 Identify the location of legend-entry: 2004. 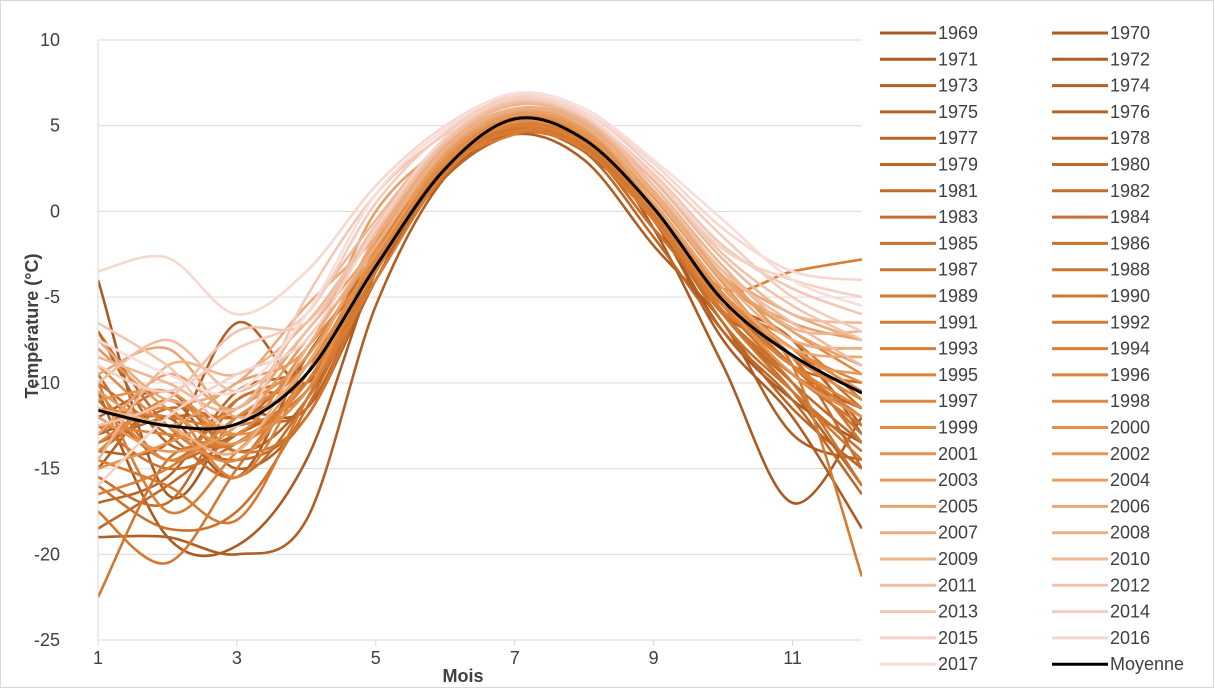
(1101, 480).